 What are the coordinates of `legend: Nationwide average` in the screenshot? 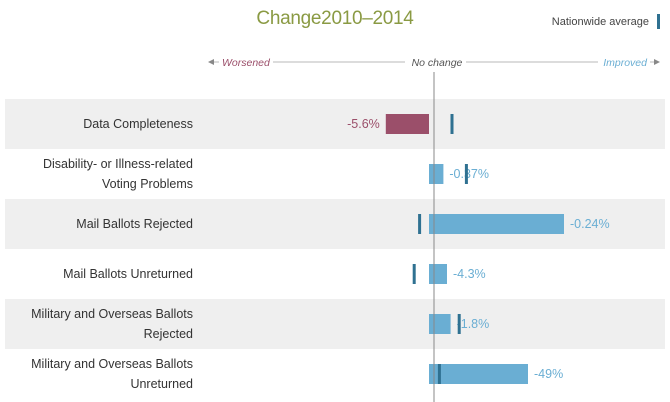 It's located at (606, 21).